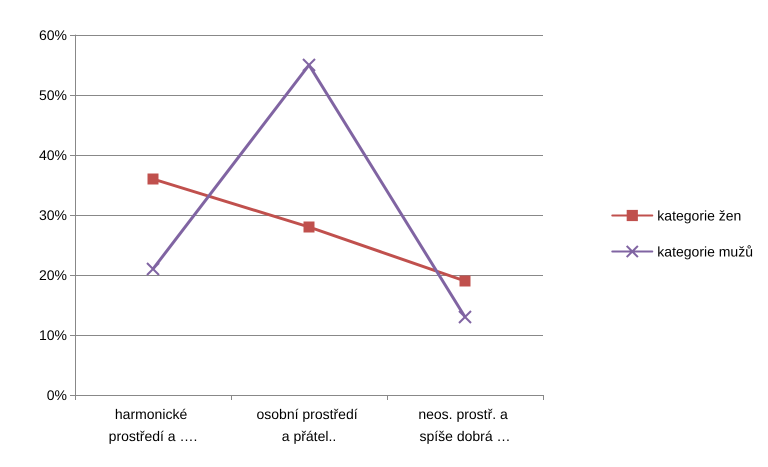  Describe the element at coordinates (52, 95) in the screenshot. I see `y-tick-label: 50%` at that location.